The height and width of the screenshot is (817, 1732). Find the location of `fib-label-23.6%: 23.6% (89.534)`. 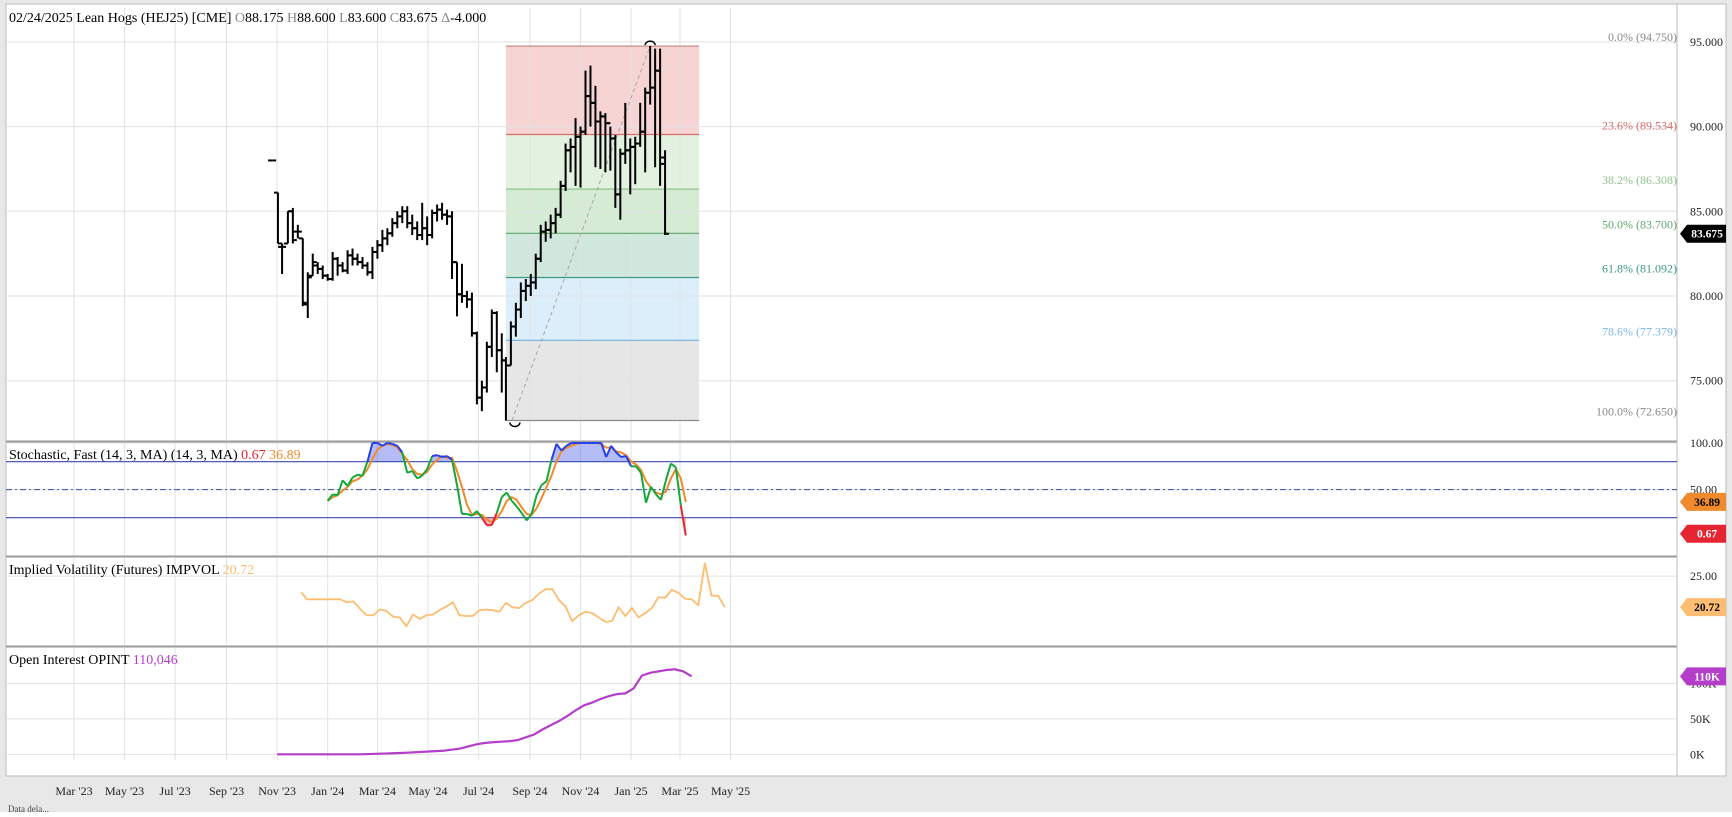

fib-label-23.6%: 23.6% (89.534) is located at coordinates (1639, 125).